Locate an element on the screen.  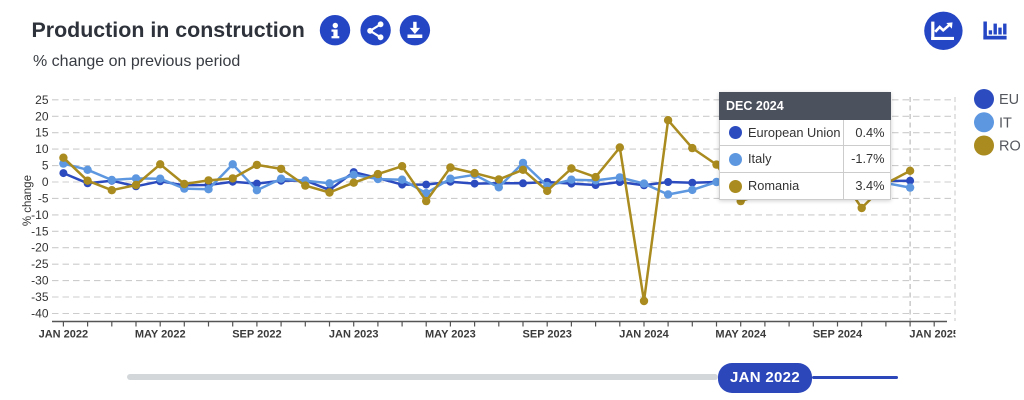
svg-text: MAY 2023 is located at coordinates (450, 335).